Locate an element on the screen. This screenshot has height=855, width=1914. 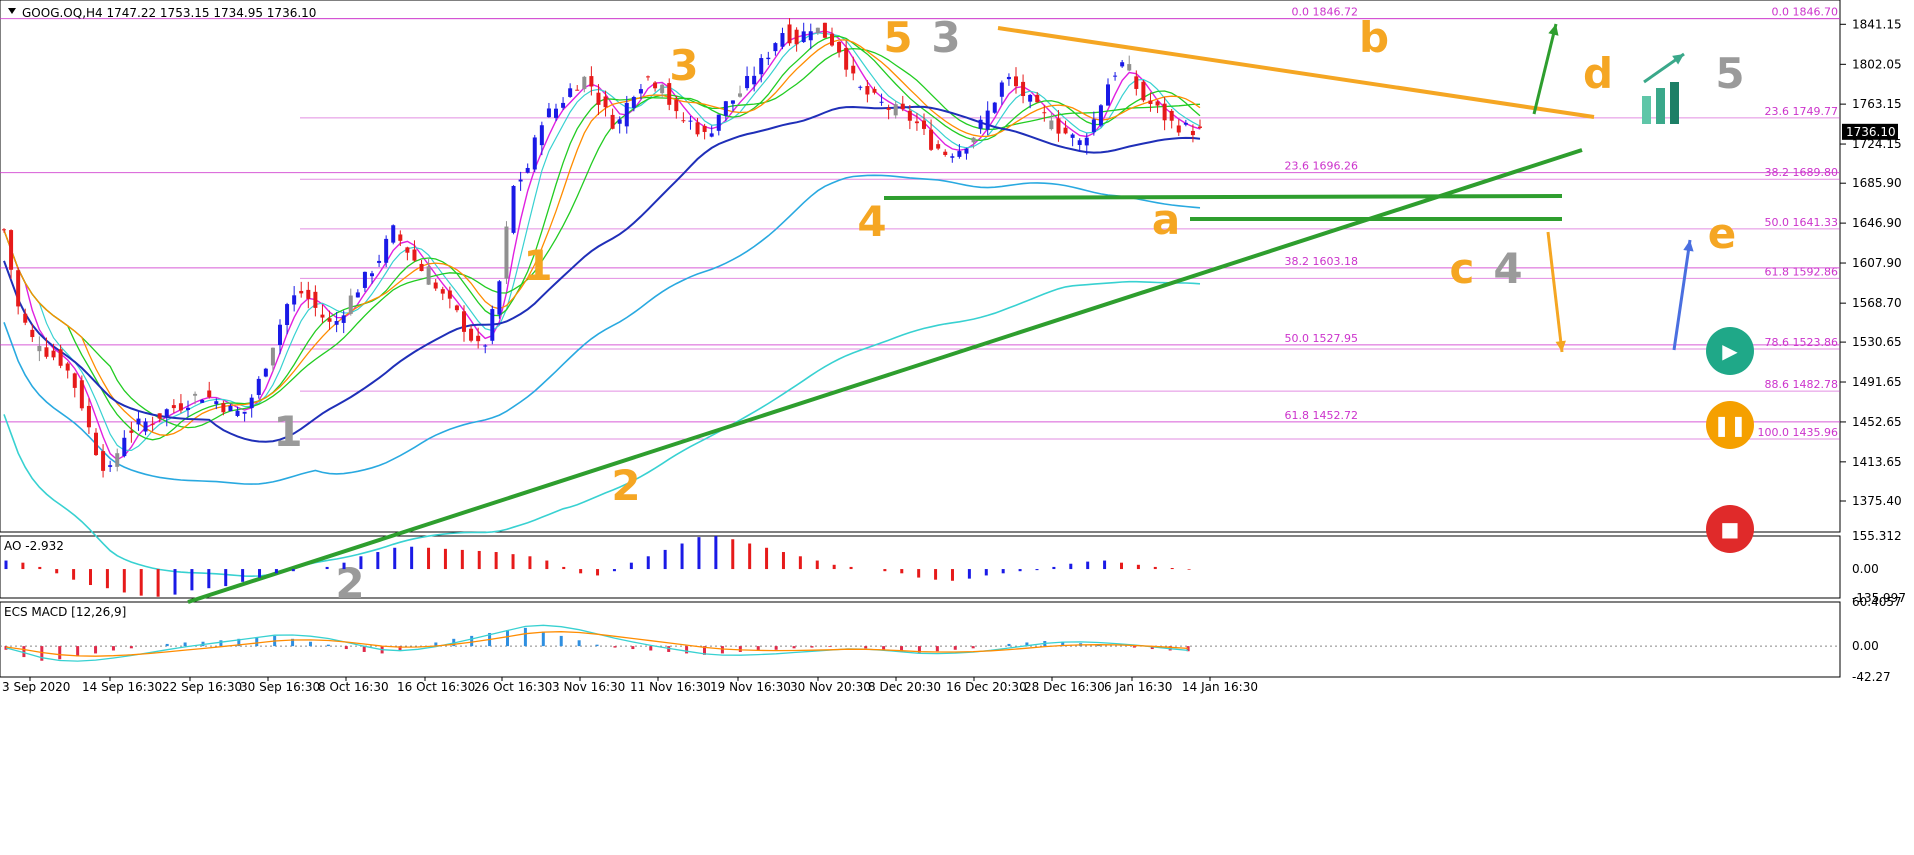
arrow-up-green-head is located at coordinates (1553, 30).